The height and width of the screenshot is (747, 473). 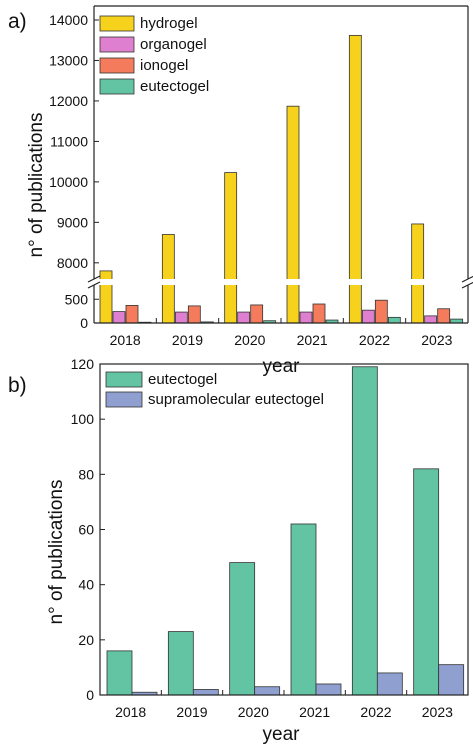 What do you see at coordinates (328, 689) in the screenshot?
I see `bar-supramolecular-eutectogel-2021` at bounding box center [328, 689].